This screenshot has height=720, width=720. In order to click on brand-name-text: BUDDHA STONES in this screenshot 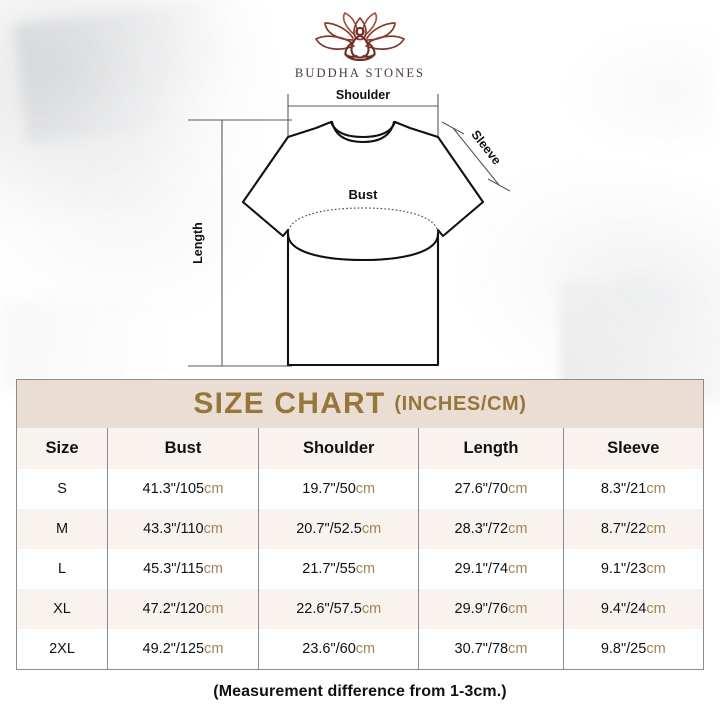, I will do `click(360, 73)`.